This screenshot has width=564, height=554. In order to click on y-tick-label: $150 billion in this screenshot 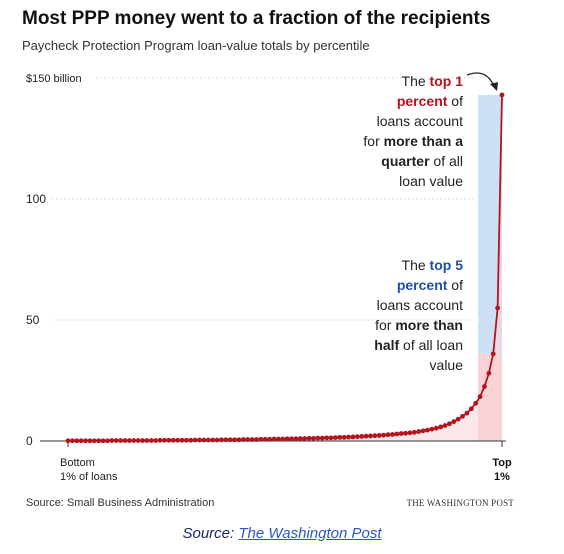, I will do `click(54, 79)`.